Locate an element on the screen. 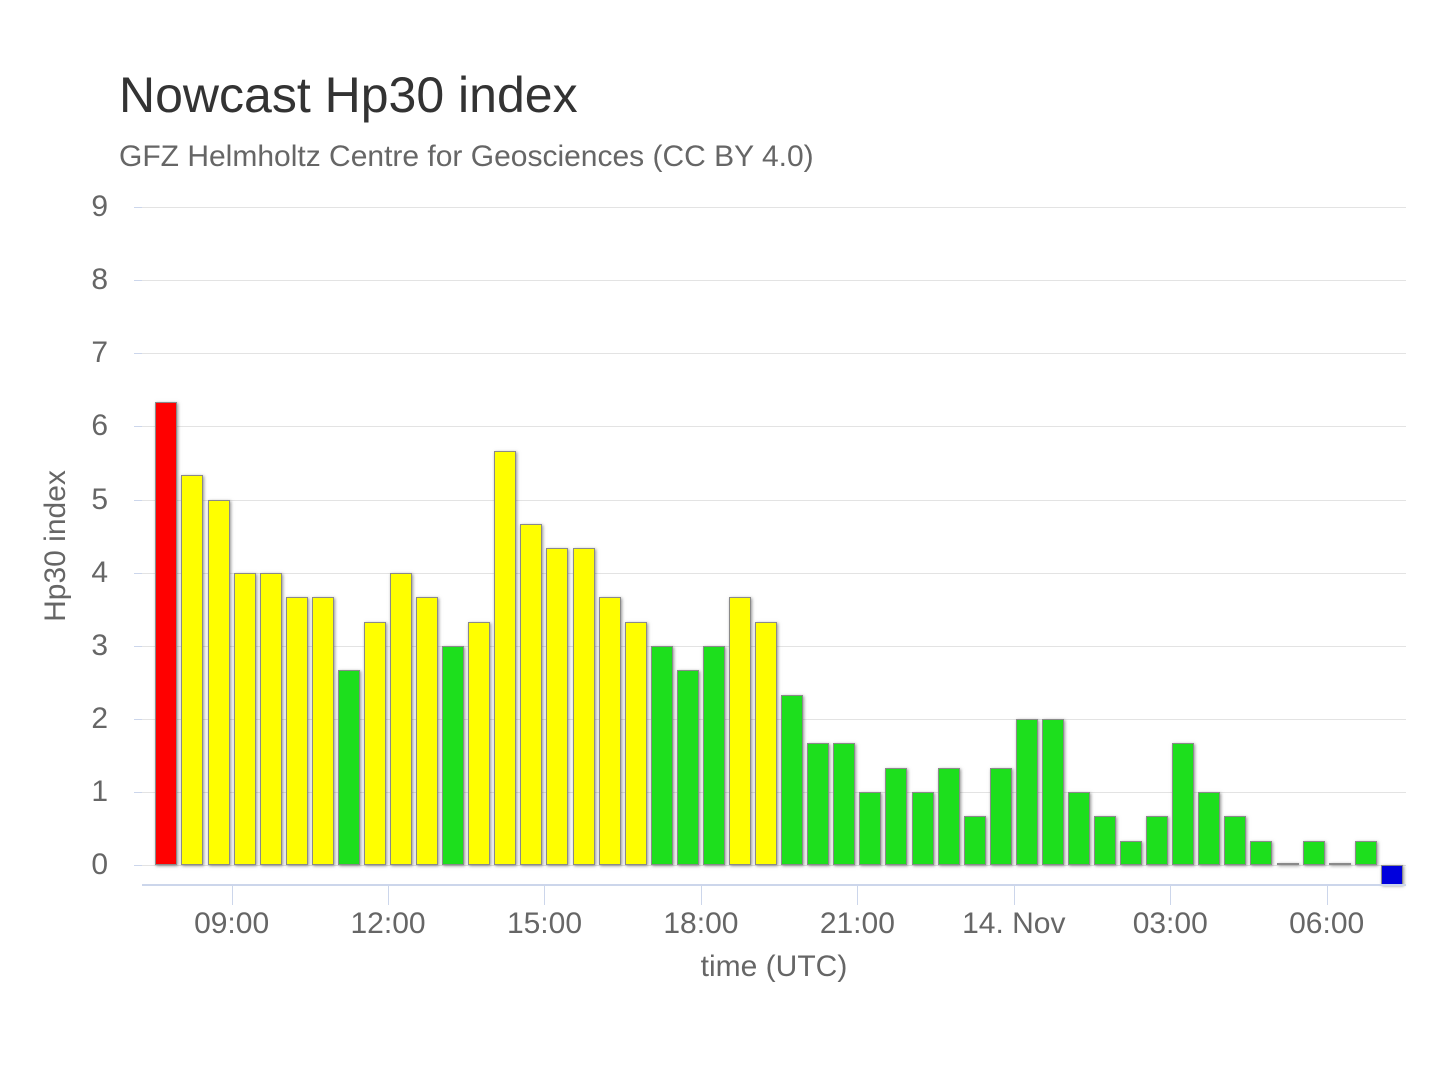  bar-20:30 is located at coordinates (844, 803).